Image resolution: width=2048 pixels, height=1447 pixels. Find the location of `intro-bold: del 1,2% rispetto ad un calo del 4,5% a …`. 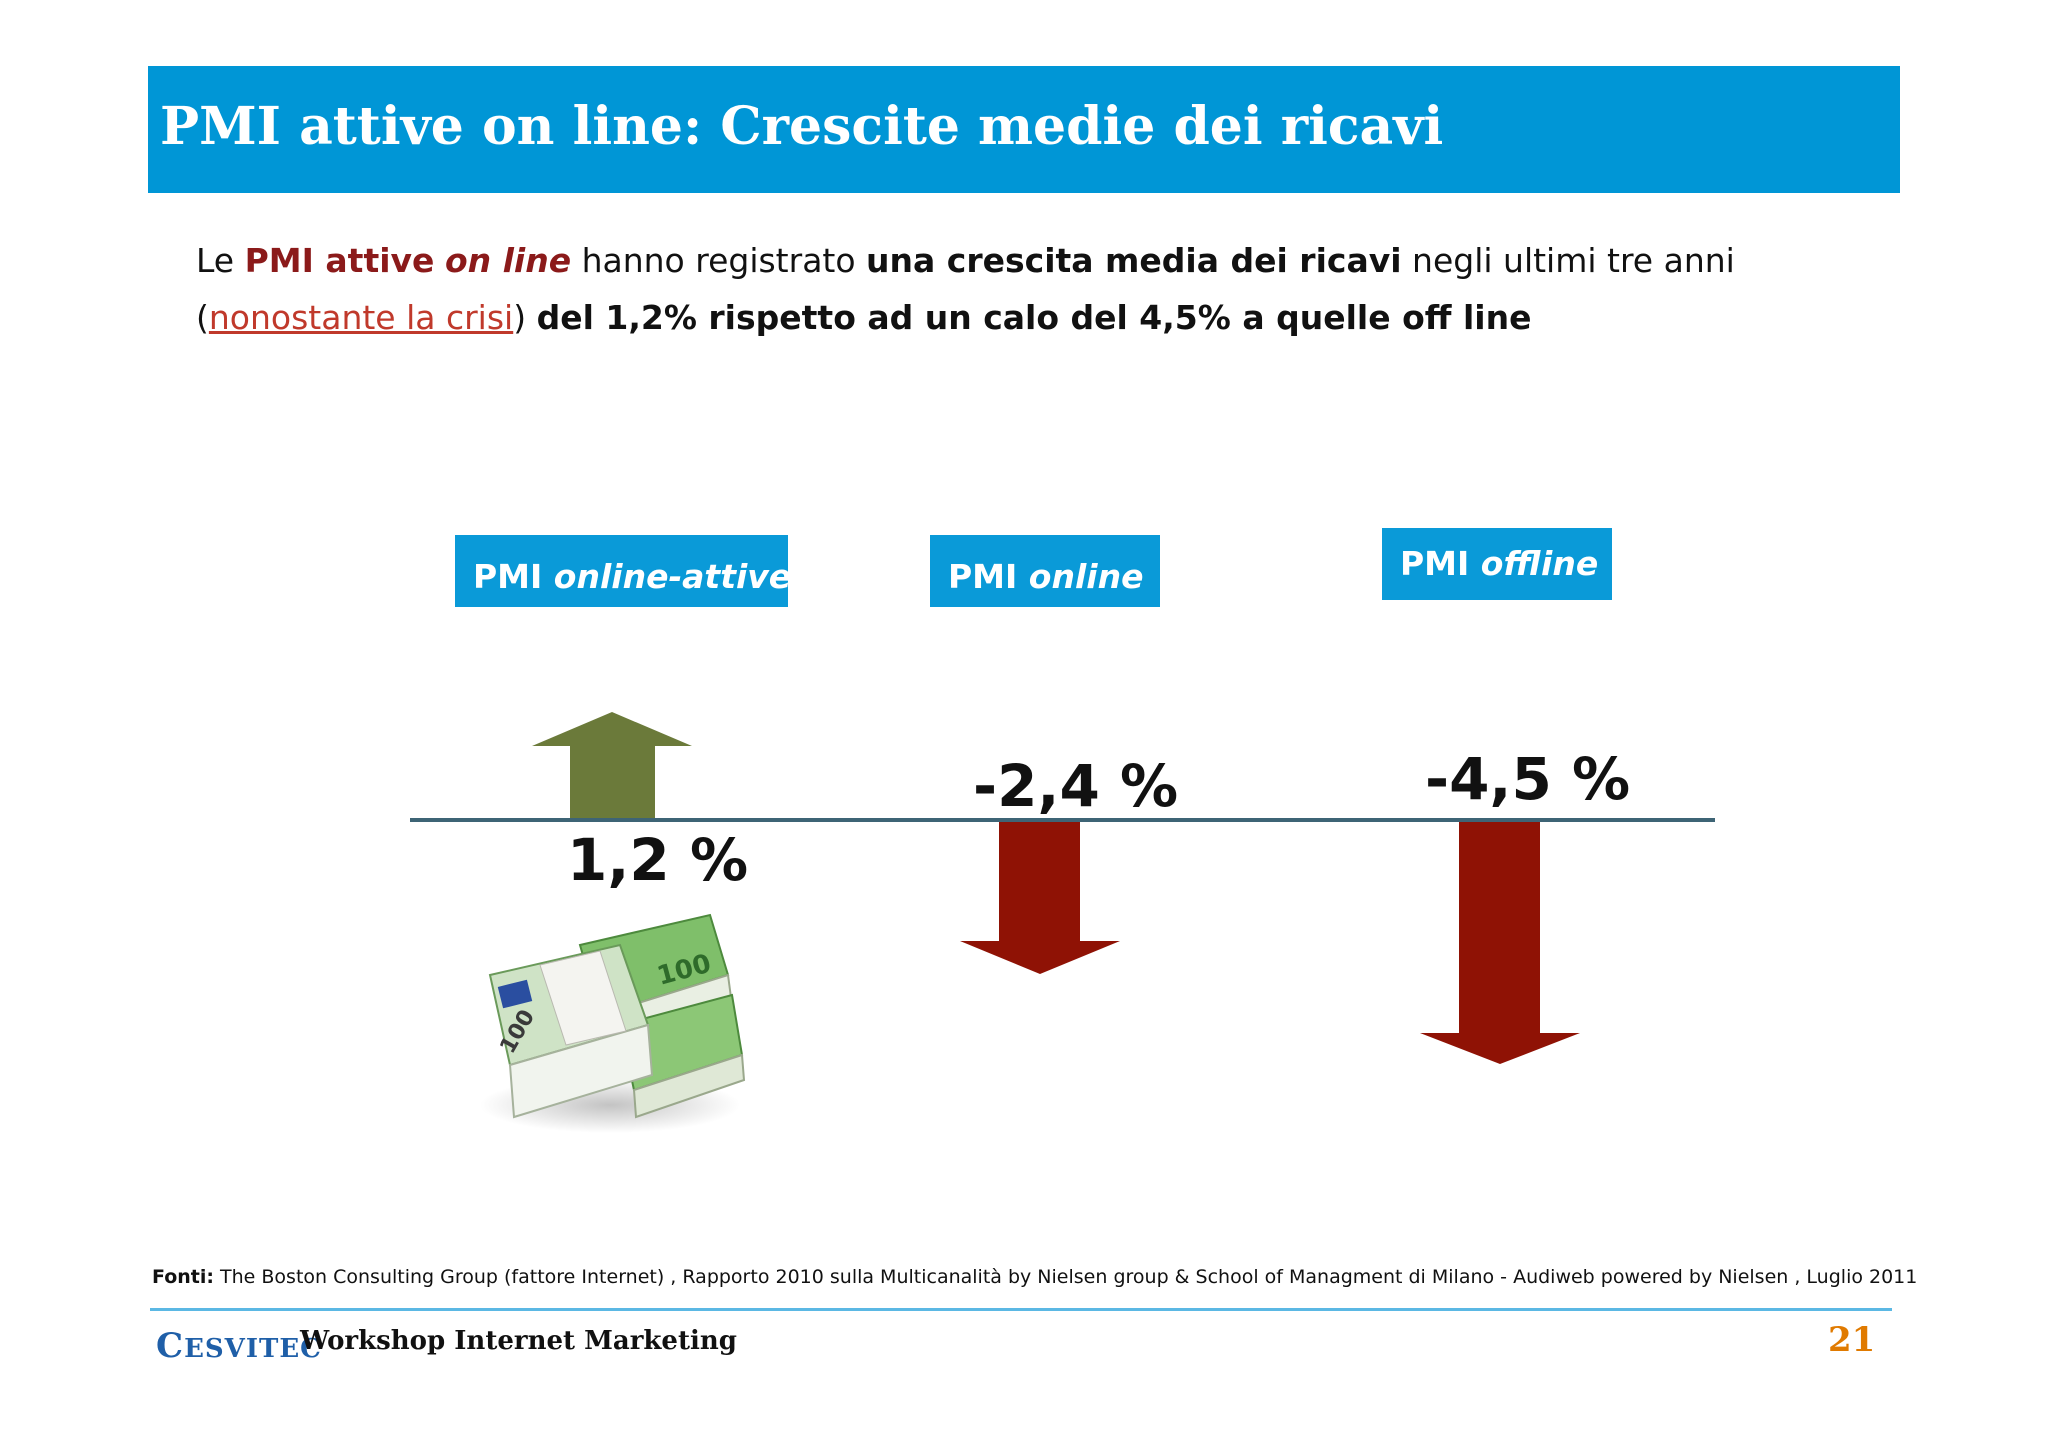

intro-bold: del 1,2% rispetto ad un calo del 4,5% a … is located at coordinates (1034, 317).